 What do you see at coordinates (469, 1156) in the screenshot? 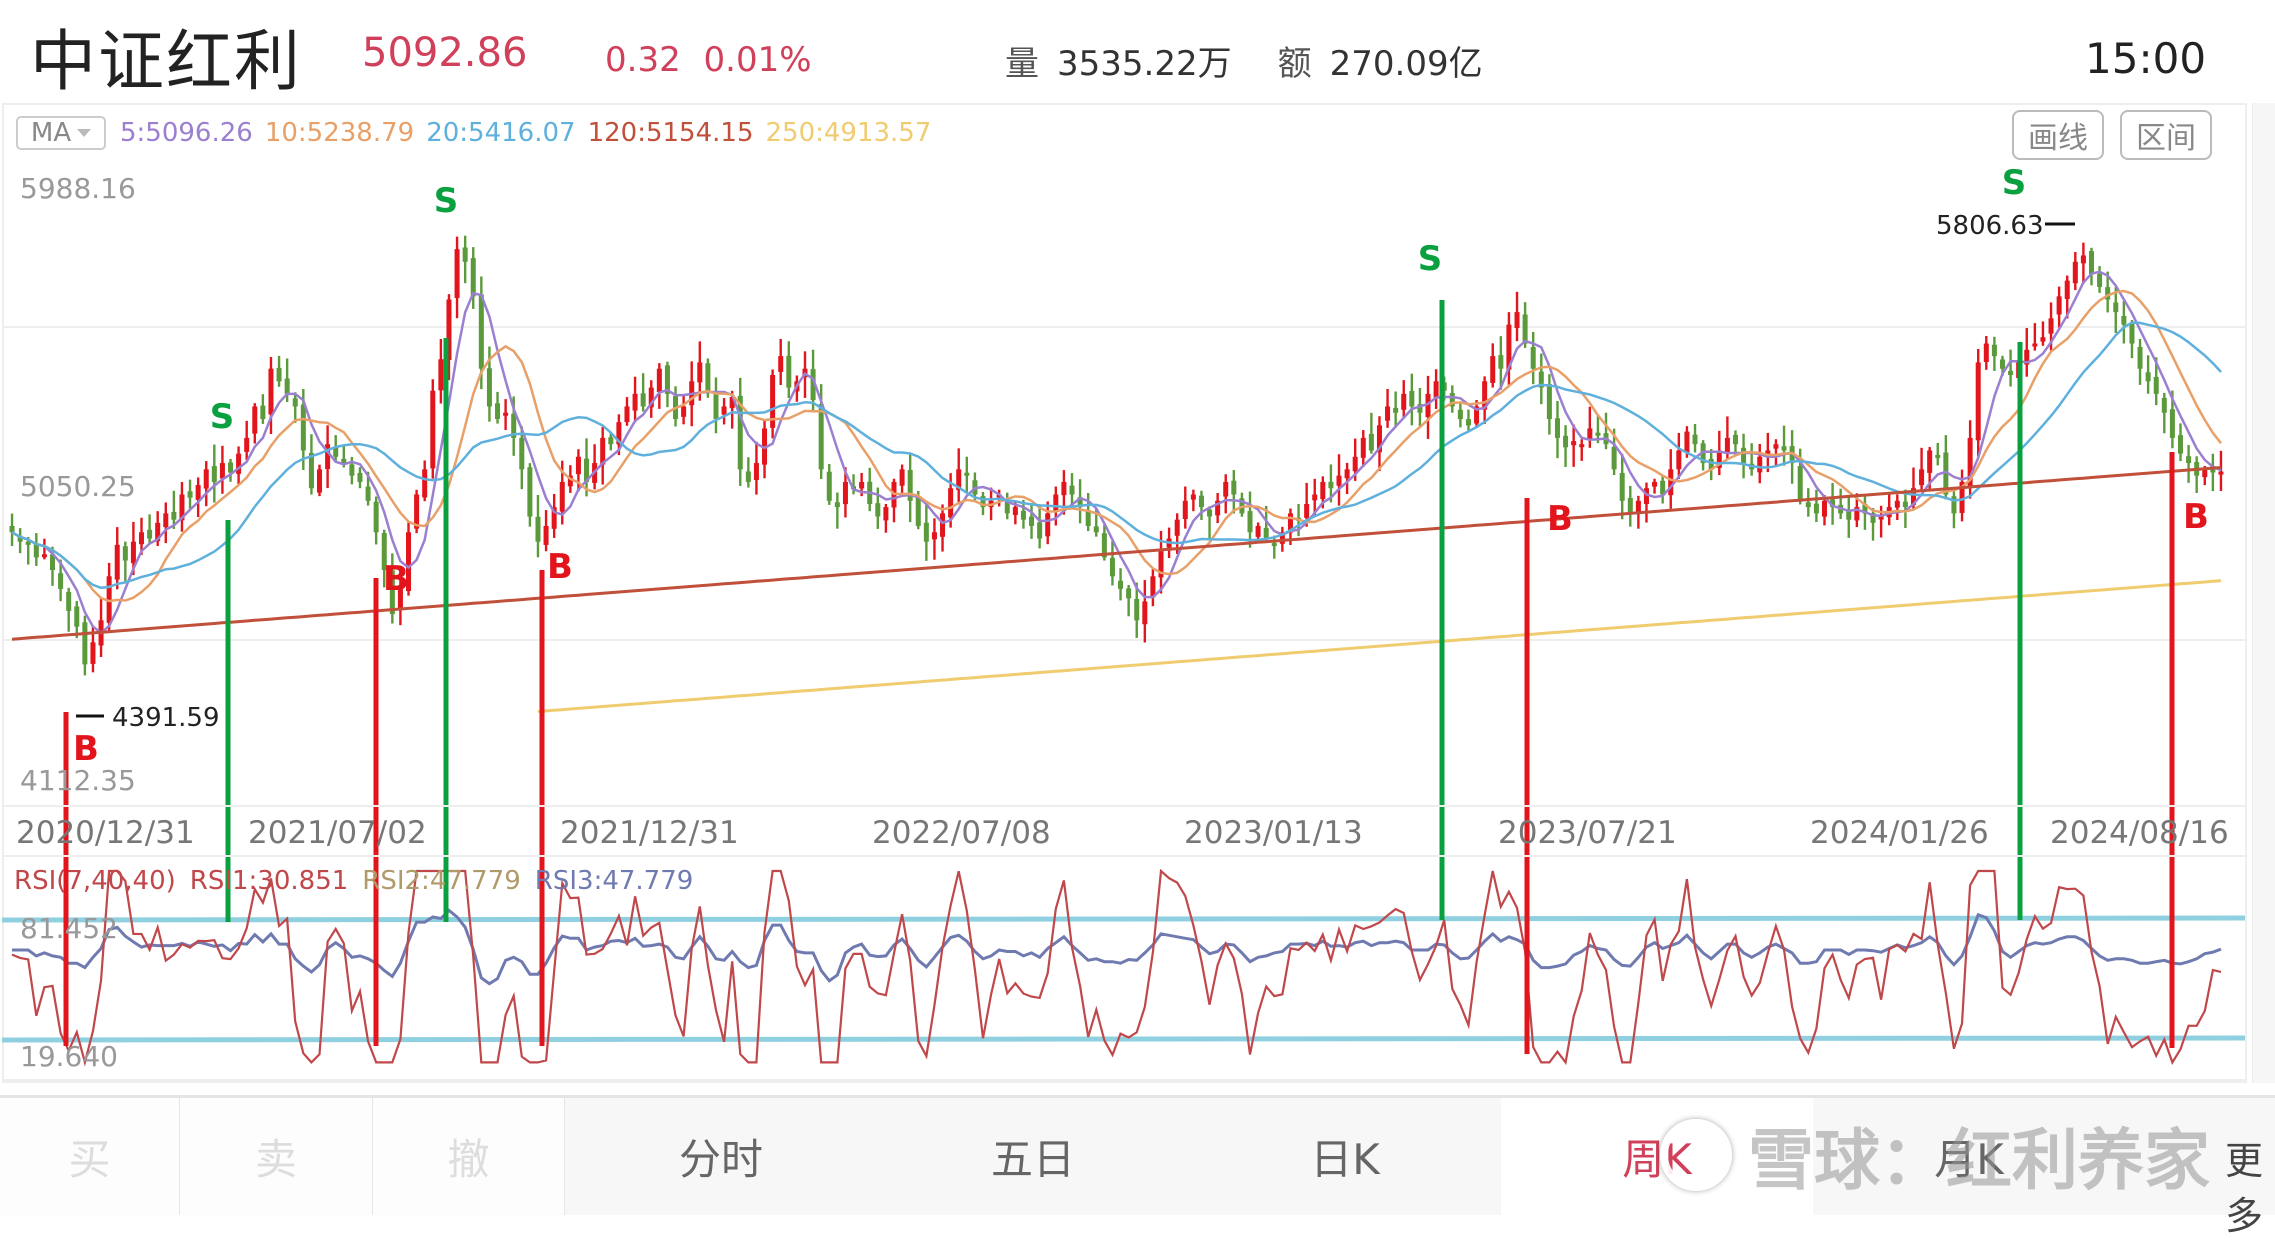
I see `cancel-order-button: 撤` at bounding box center [469, 1156].